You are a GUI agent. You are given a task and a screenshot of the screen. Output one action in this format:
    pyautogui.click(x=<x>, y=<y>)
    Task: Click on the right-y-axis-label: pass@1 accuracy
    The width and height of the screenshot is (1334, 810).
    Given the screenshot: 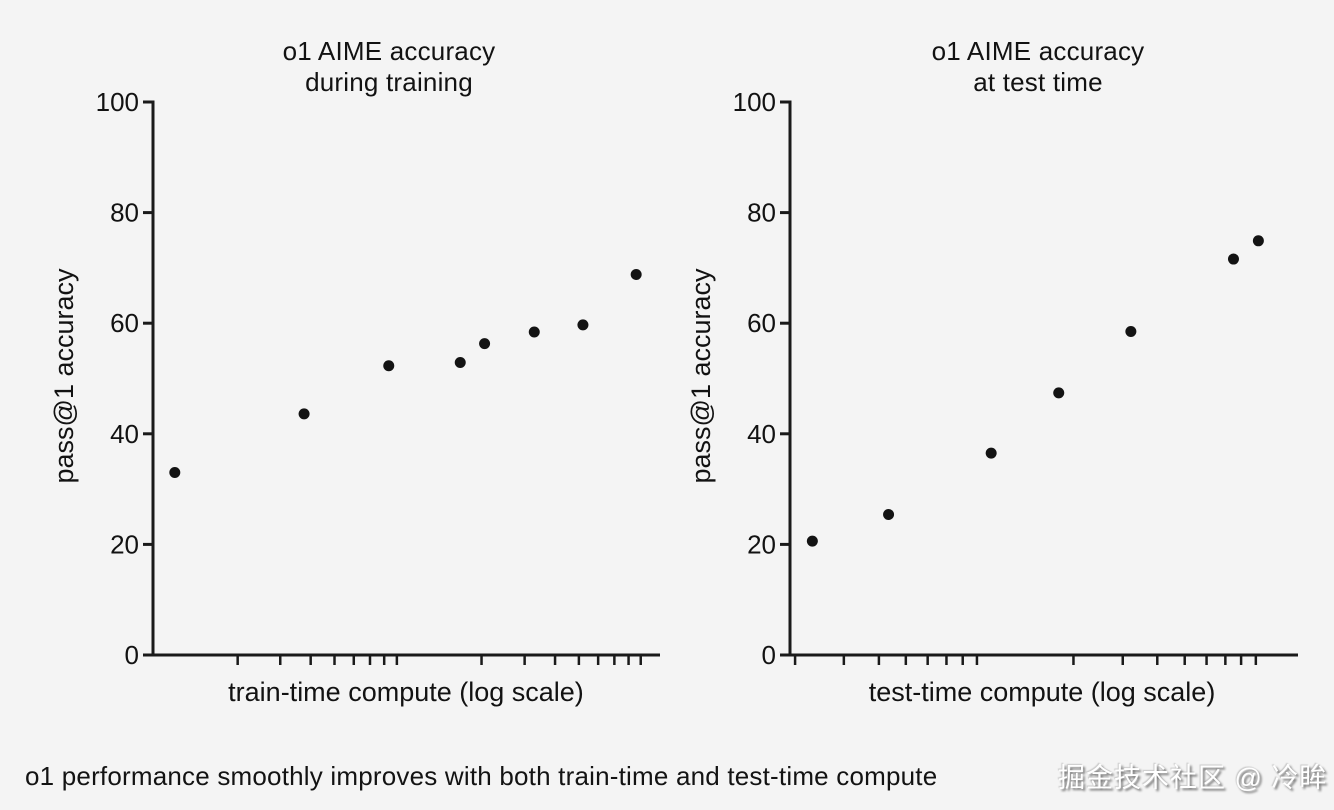 What is the action you would take?
    pyautogui.click(x=701, y=376)
    